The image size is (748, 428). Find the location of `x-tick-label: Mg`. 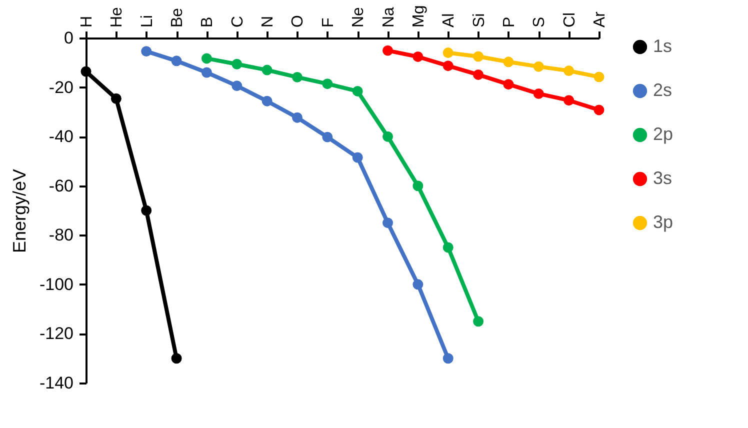

x-tick-label: Mg is located at coordinates (419, 16).